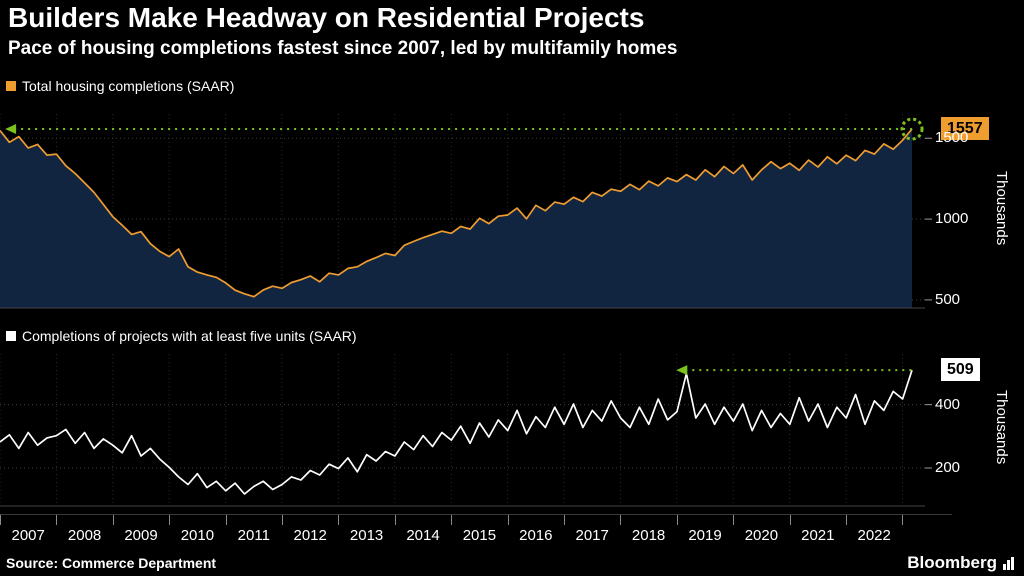  I want to click on x-tick-label: 2018, so click(648, 535).